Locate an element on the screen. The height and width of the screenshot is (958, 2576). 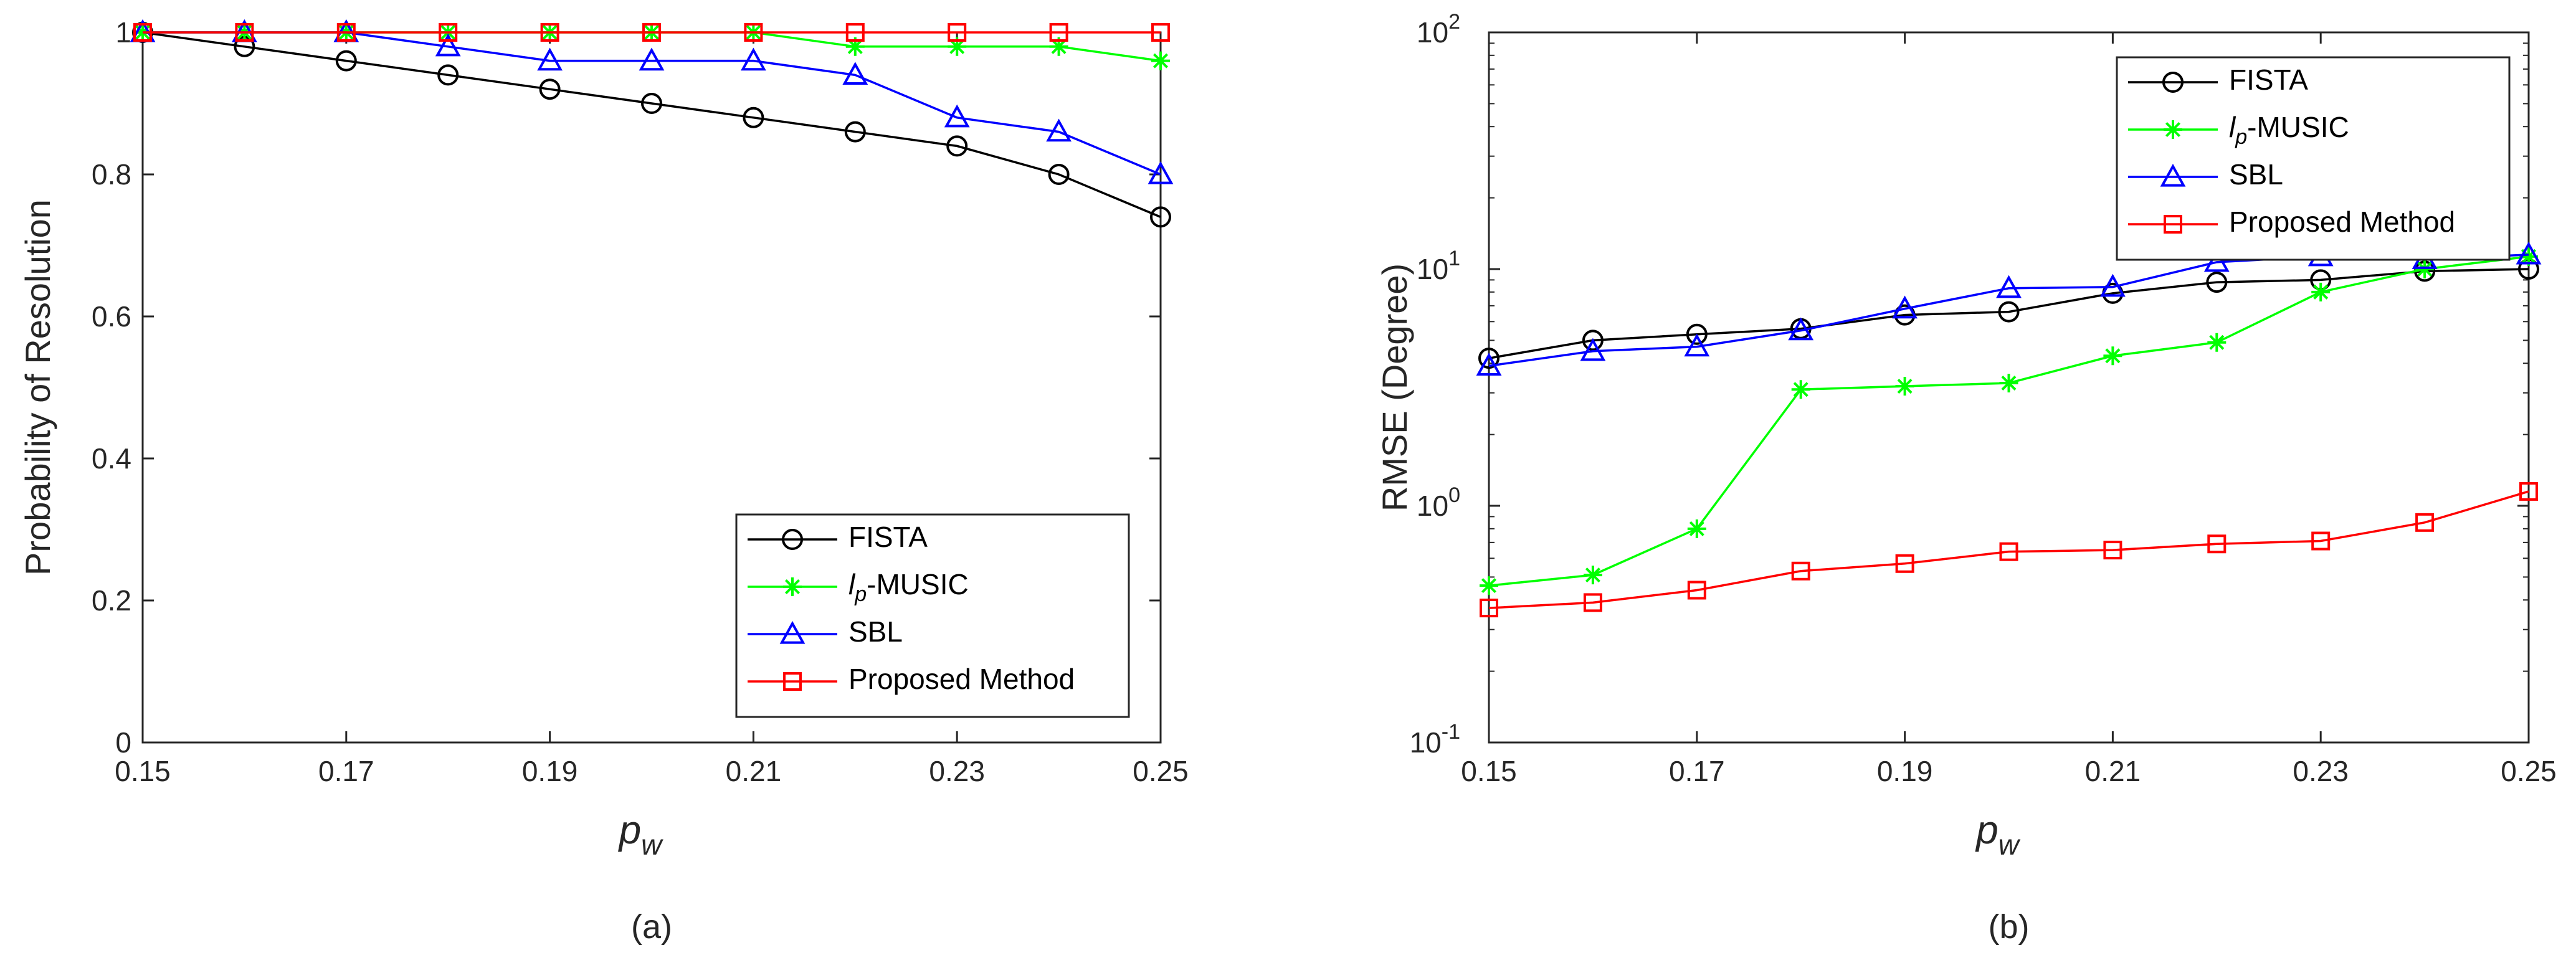
y-tick-label: 0.6 is located at coordinates (111, 316).